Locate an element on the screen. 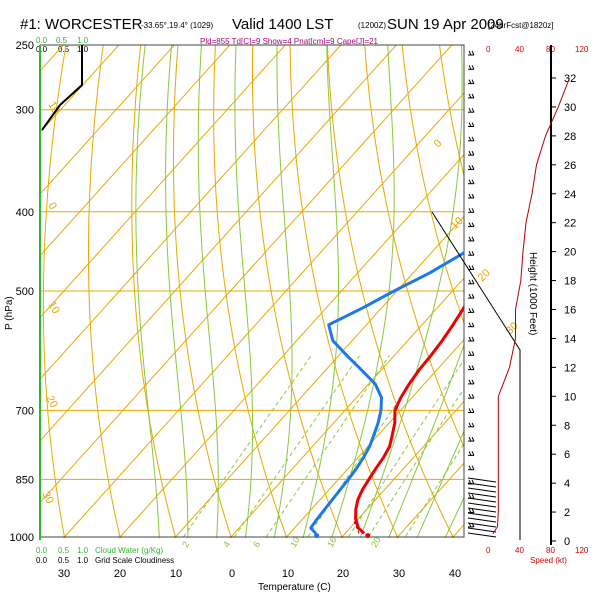  surface-temperature-point is located at coordinates (368, 535).